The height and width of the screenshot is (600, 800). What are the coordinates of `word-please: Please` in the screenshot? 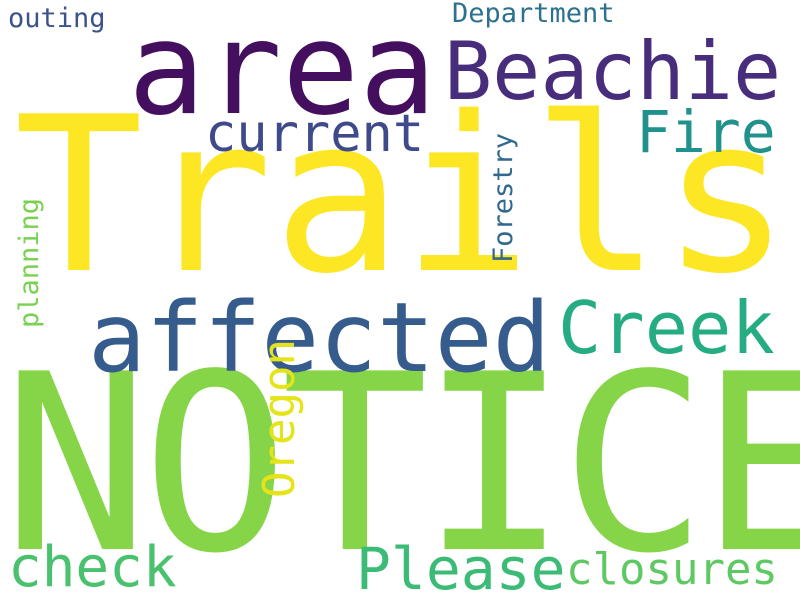 It's located at (461, 567).